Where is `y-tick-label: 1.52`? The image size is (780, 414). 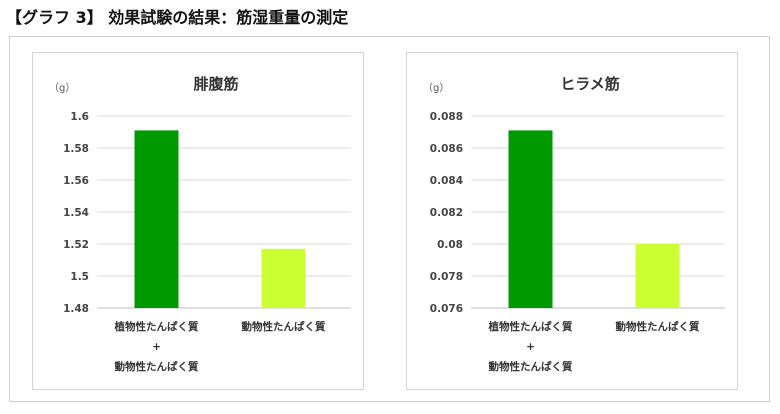
y-tick-label: 1.52 is located at coordinates (76, 245).